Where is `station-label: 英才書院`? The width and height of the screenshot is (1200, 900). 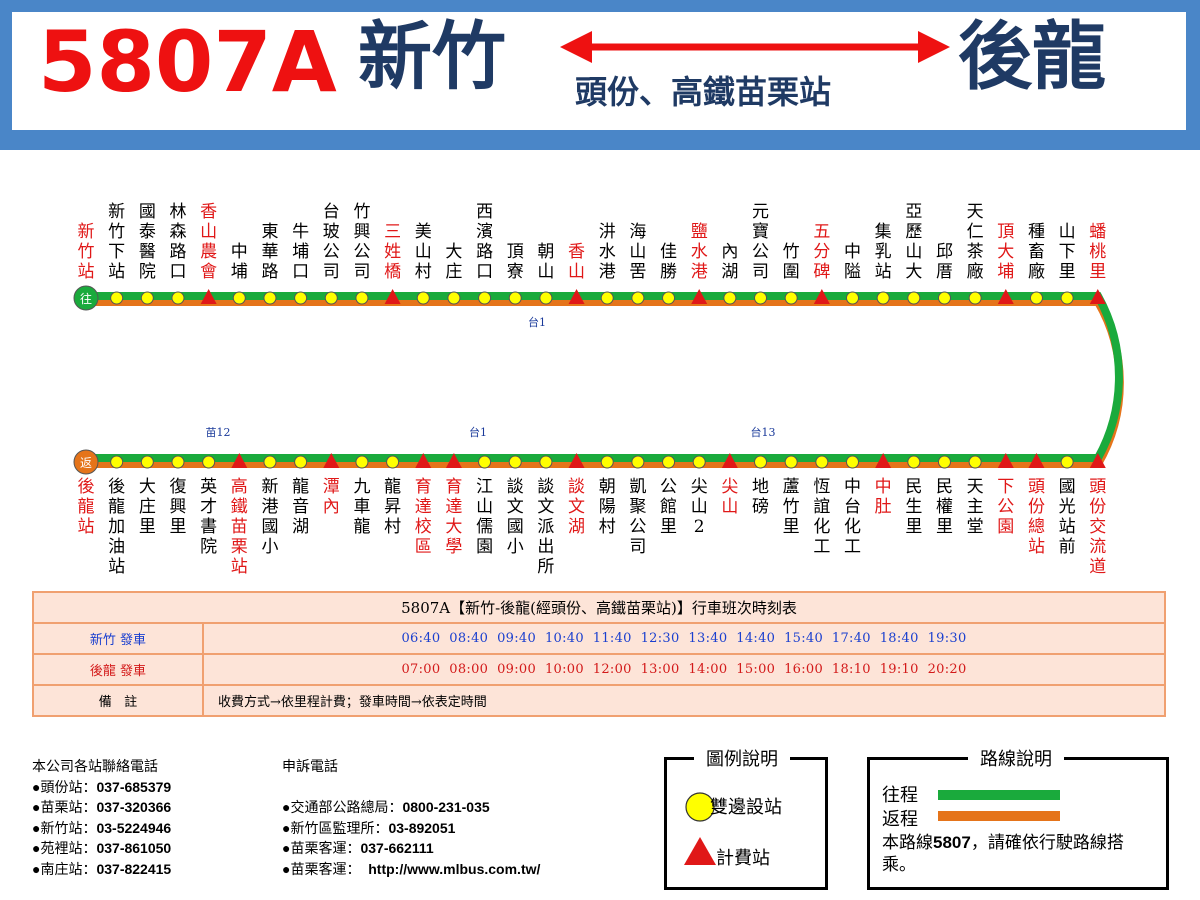
station-label: 英才書院 is located at coordinates (209, 517).